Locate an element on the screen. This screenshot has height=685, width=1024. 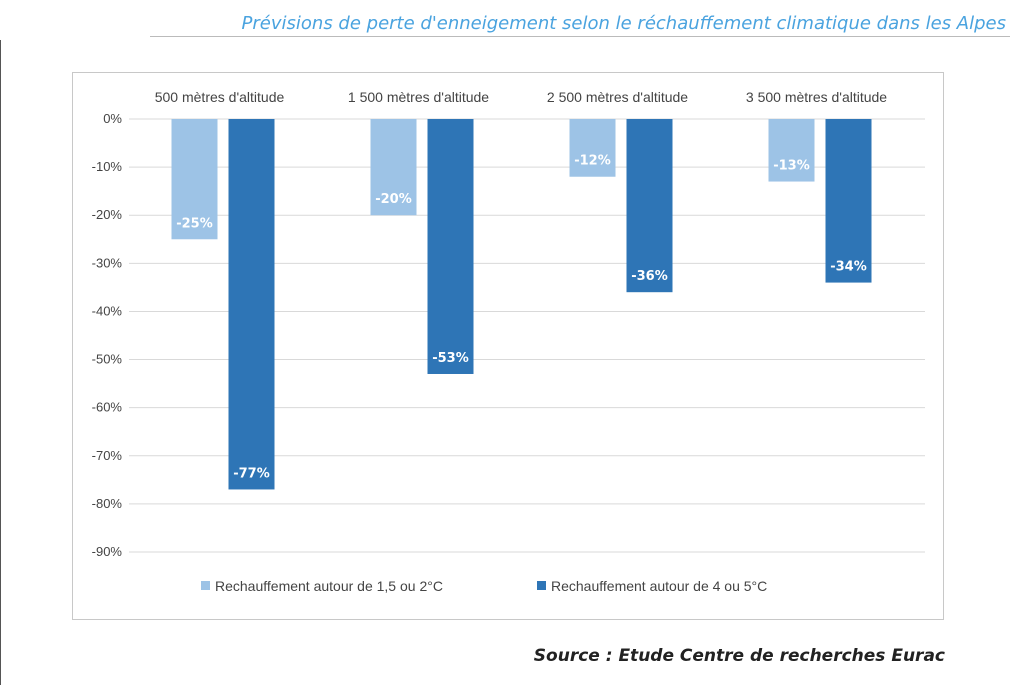
category-label: 500 mètres d'altitude is located at coordinates (220, 97).